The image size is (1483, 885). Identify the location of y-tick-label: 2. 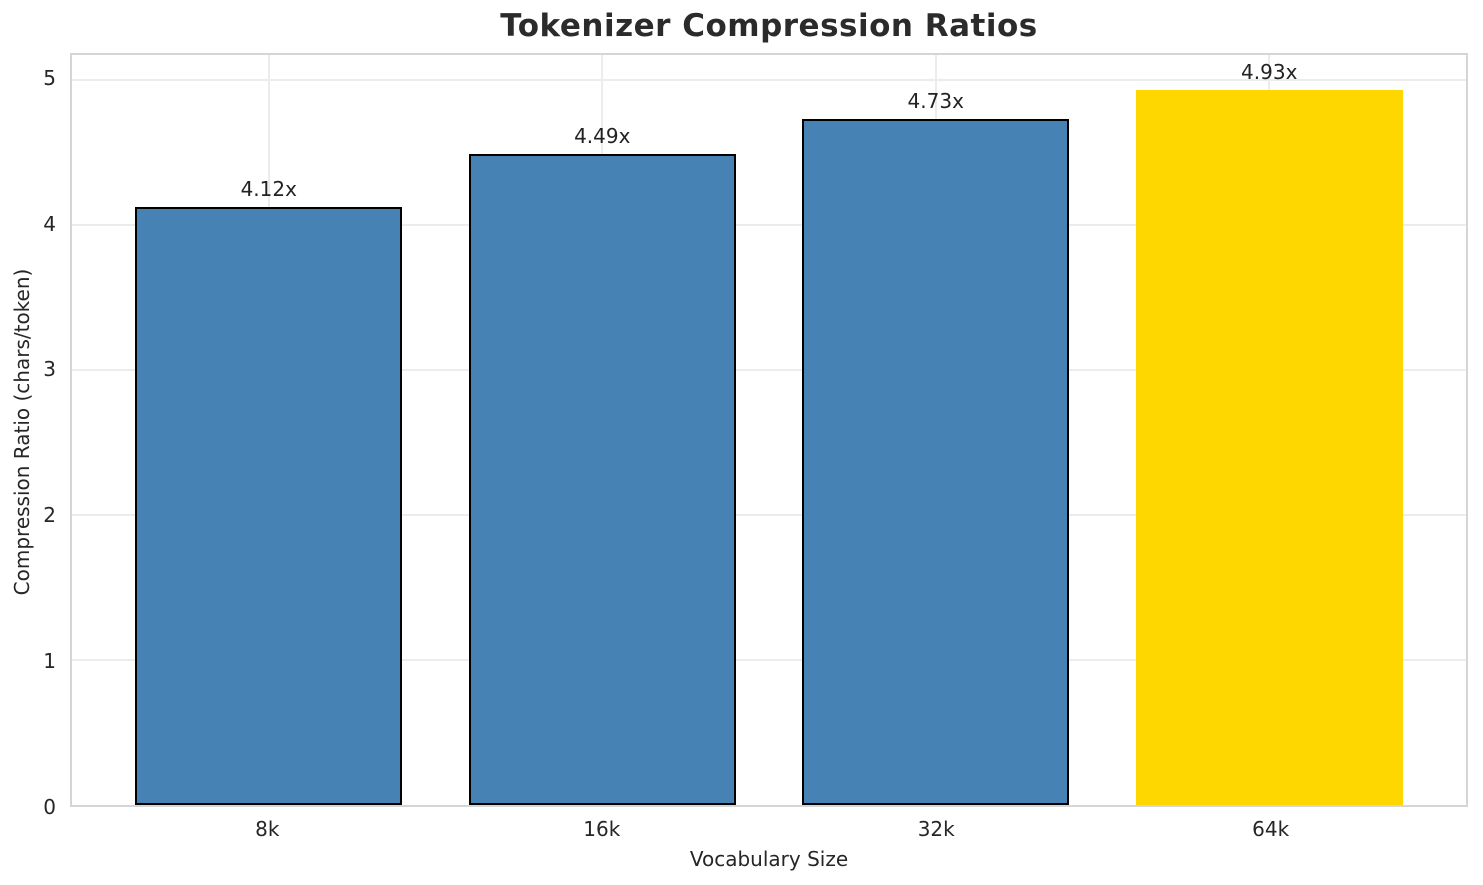
(49, 515).